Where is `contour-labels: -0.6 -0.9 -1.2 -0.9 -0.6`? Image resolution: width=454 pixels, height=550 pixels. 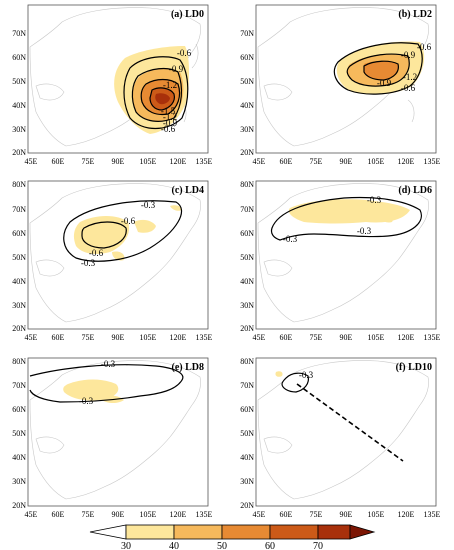 contour-labels: -0.6 -0.9 -1.2 -0.9 -0.6 is located at coordinates (404, 67).